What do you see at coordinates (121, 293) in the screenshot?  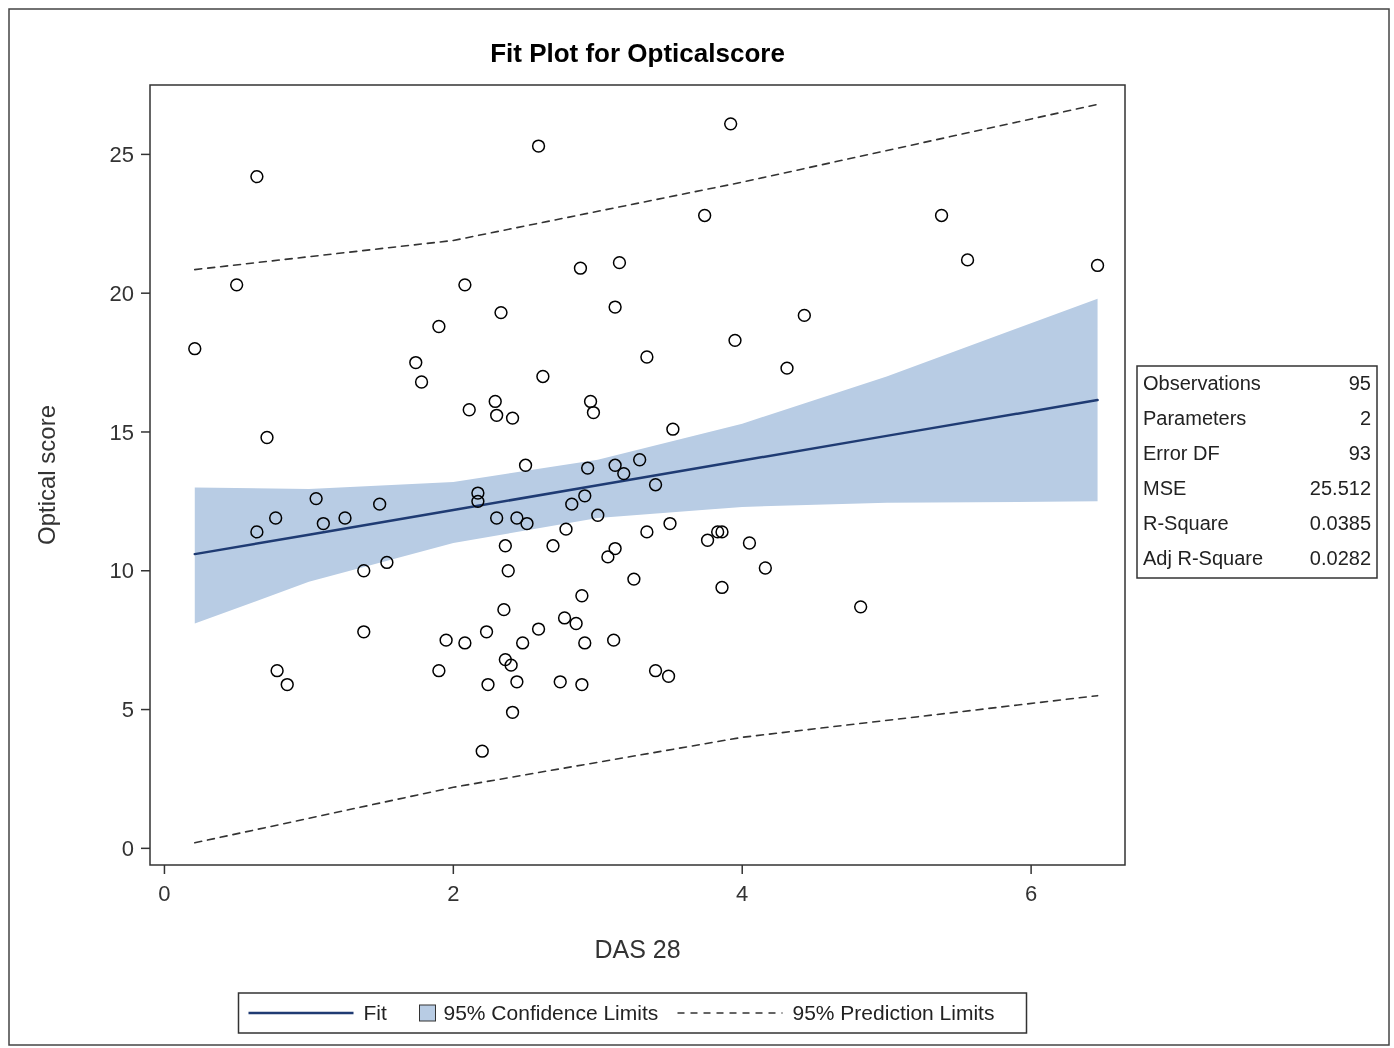 I see `y-tick-label: 20` at bounding box center [121, 293].